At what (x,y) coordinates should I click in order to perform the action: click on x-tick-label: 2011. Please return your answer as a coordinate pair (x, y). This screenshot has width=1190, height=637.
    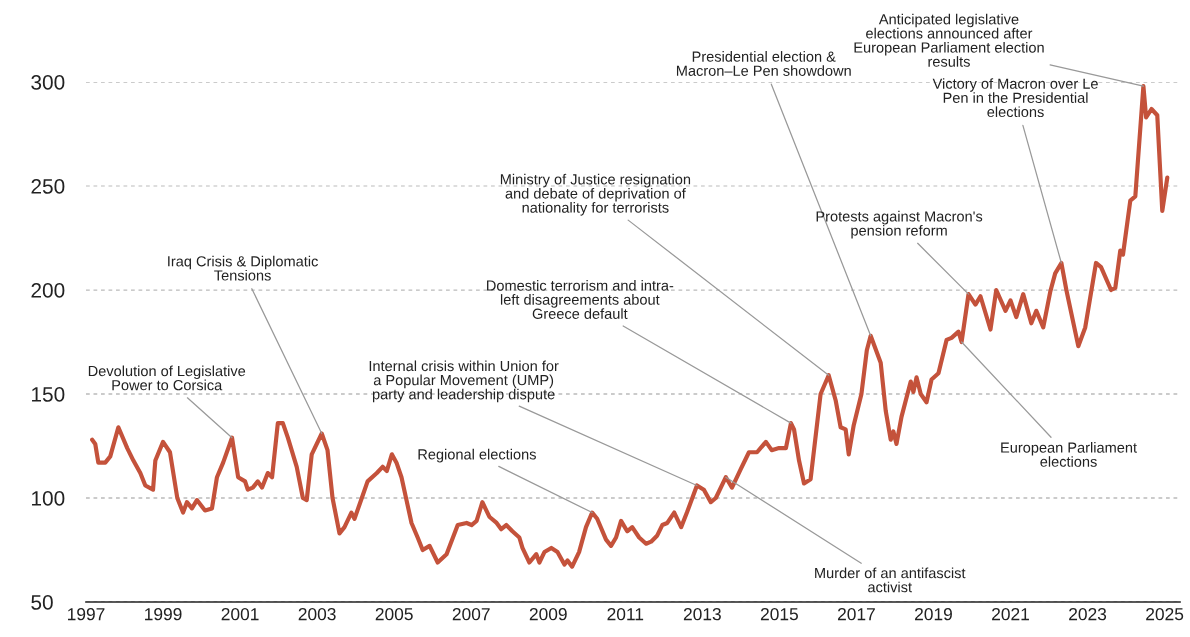
    Looking at the image, I should click on (625, 614).